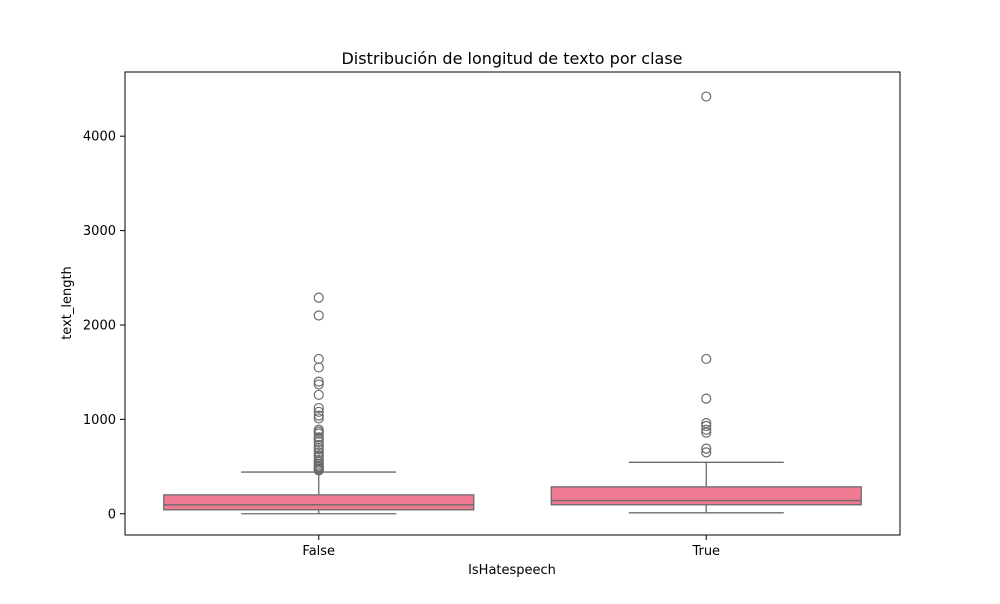  Describe the element at coordinates (99, 137) in the screenshot. I see `y-tick-label: 4000` at that location.